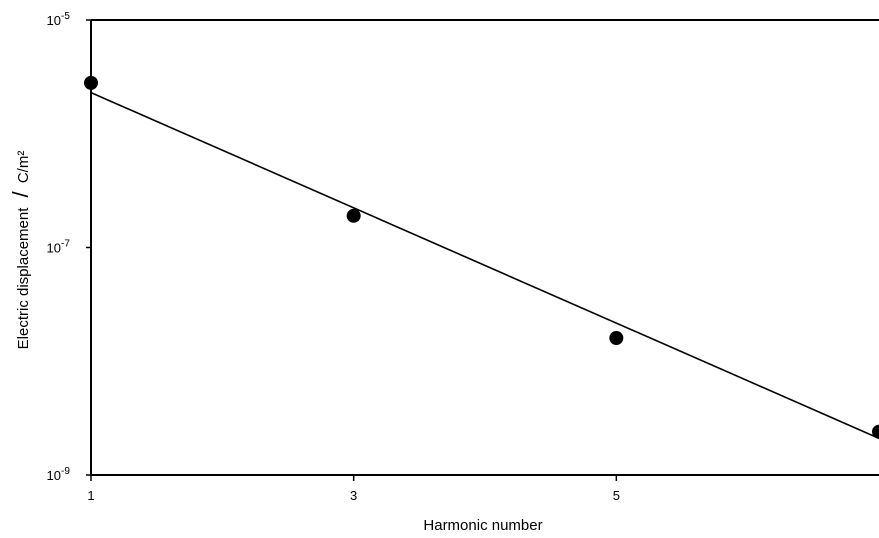 This screenshot has height=538, width=879. I want to click on x-tick-label: 5, so click(616, 495).